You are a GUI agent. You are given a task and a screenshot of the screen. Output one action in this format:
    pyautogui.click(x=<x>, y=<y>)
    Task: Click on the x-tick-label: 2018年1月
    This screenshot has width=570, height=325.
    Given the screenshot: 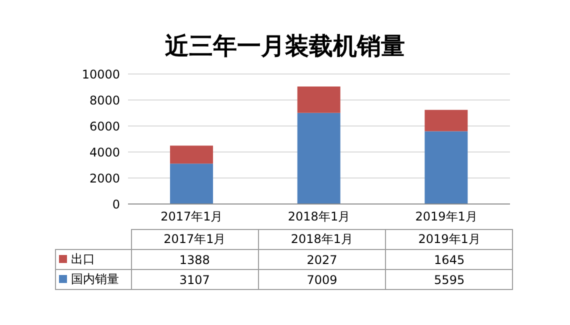 What is the action you would take?
    pyautogui.click(x=319, y=217)
    